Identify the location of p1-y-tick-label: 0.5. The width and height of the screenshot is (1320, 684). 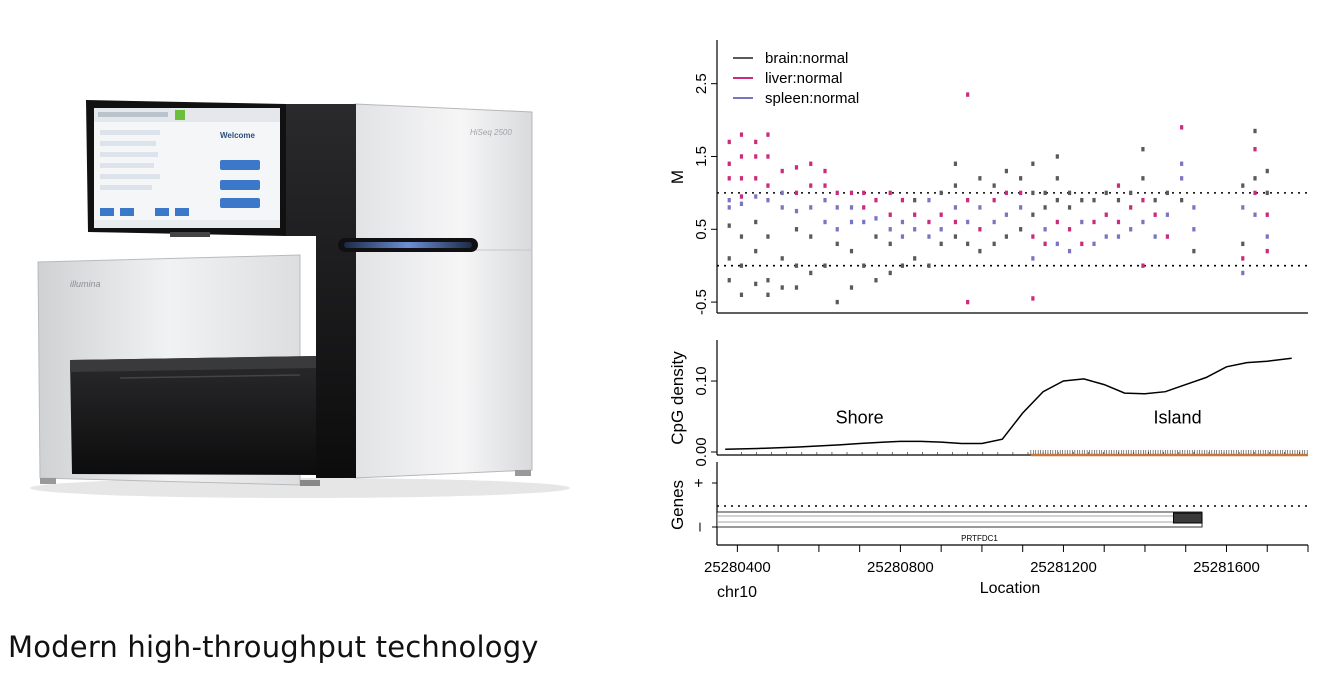
(701, 229).